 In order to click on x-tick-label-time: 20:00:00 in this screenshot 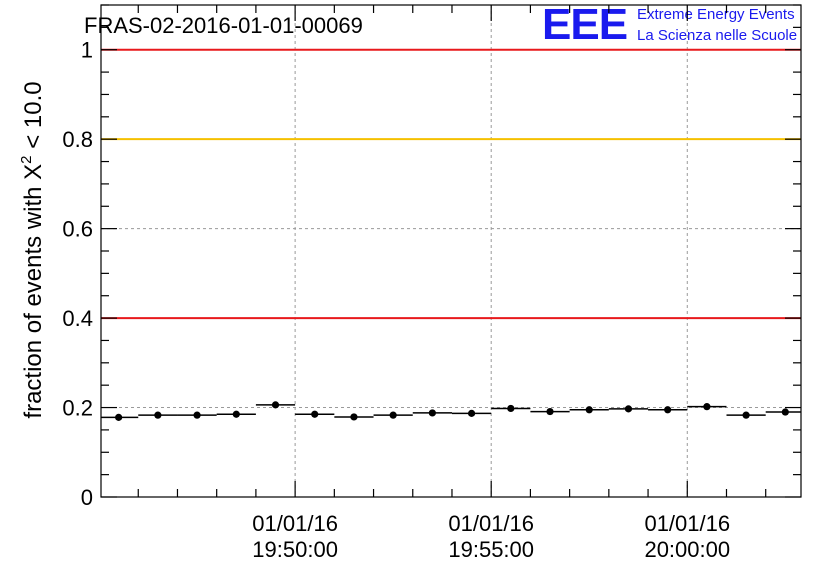, I will do `click(687, 549)`.